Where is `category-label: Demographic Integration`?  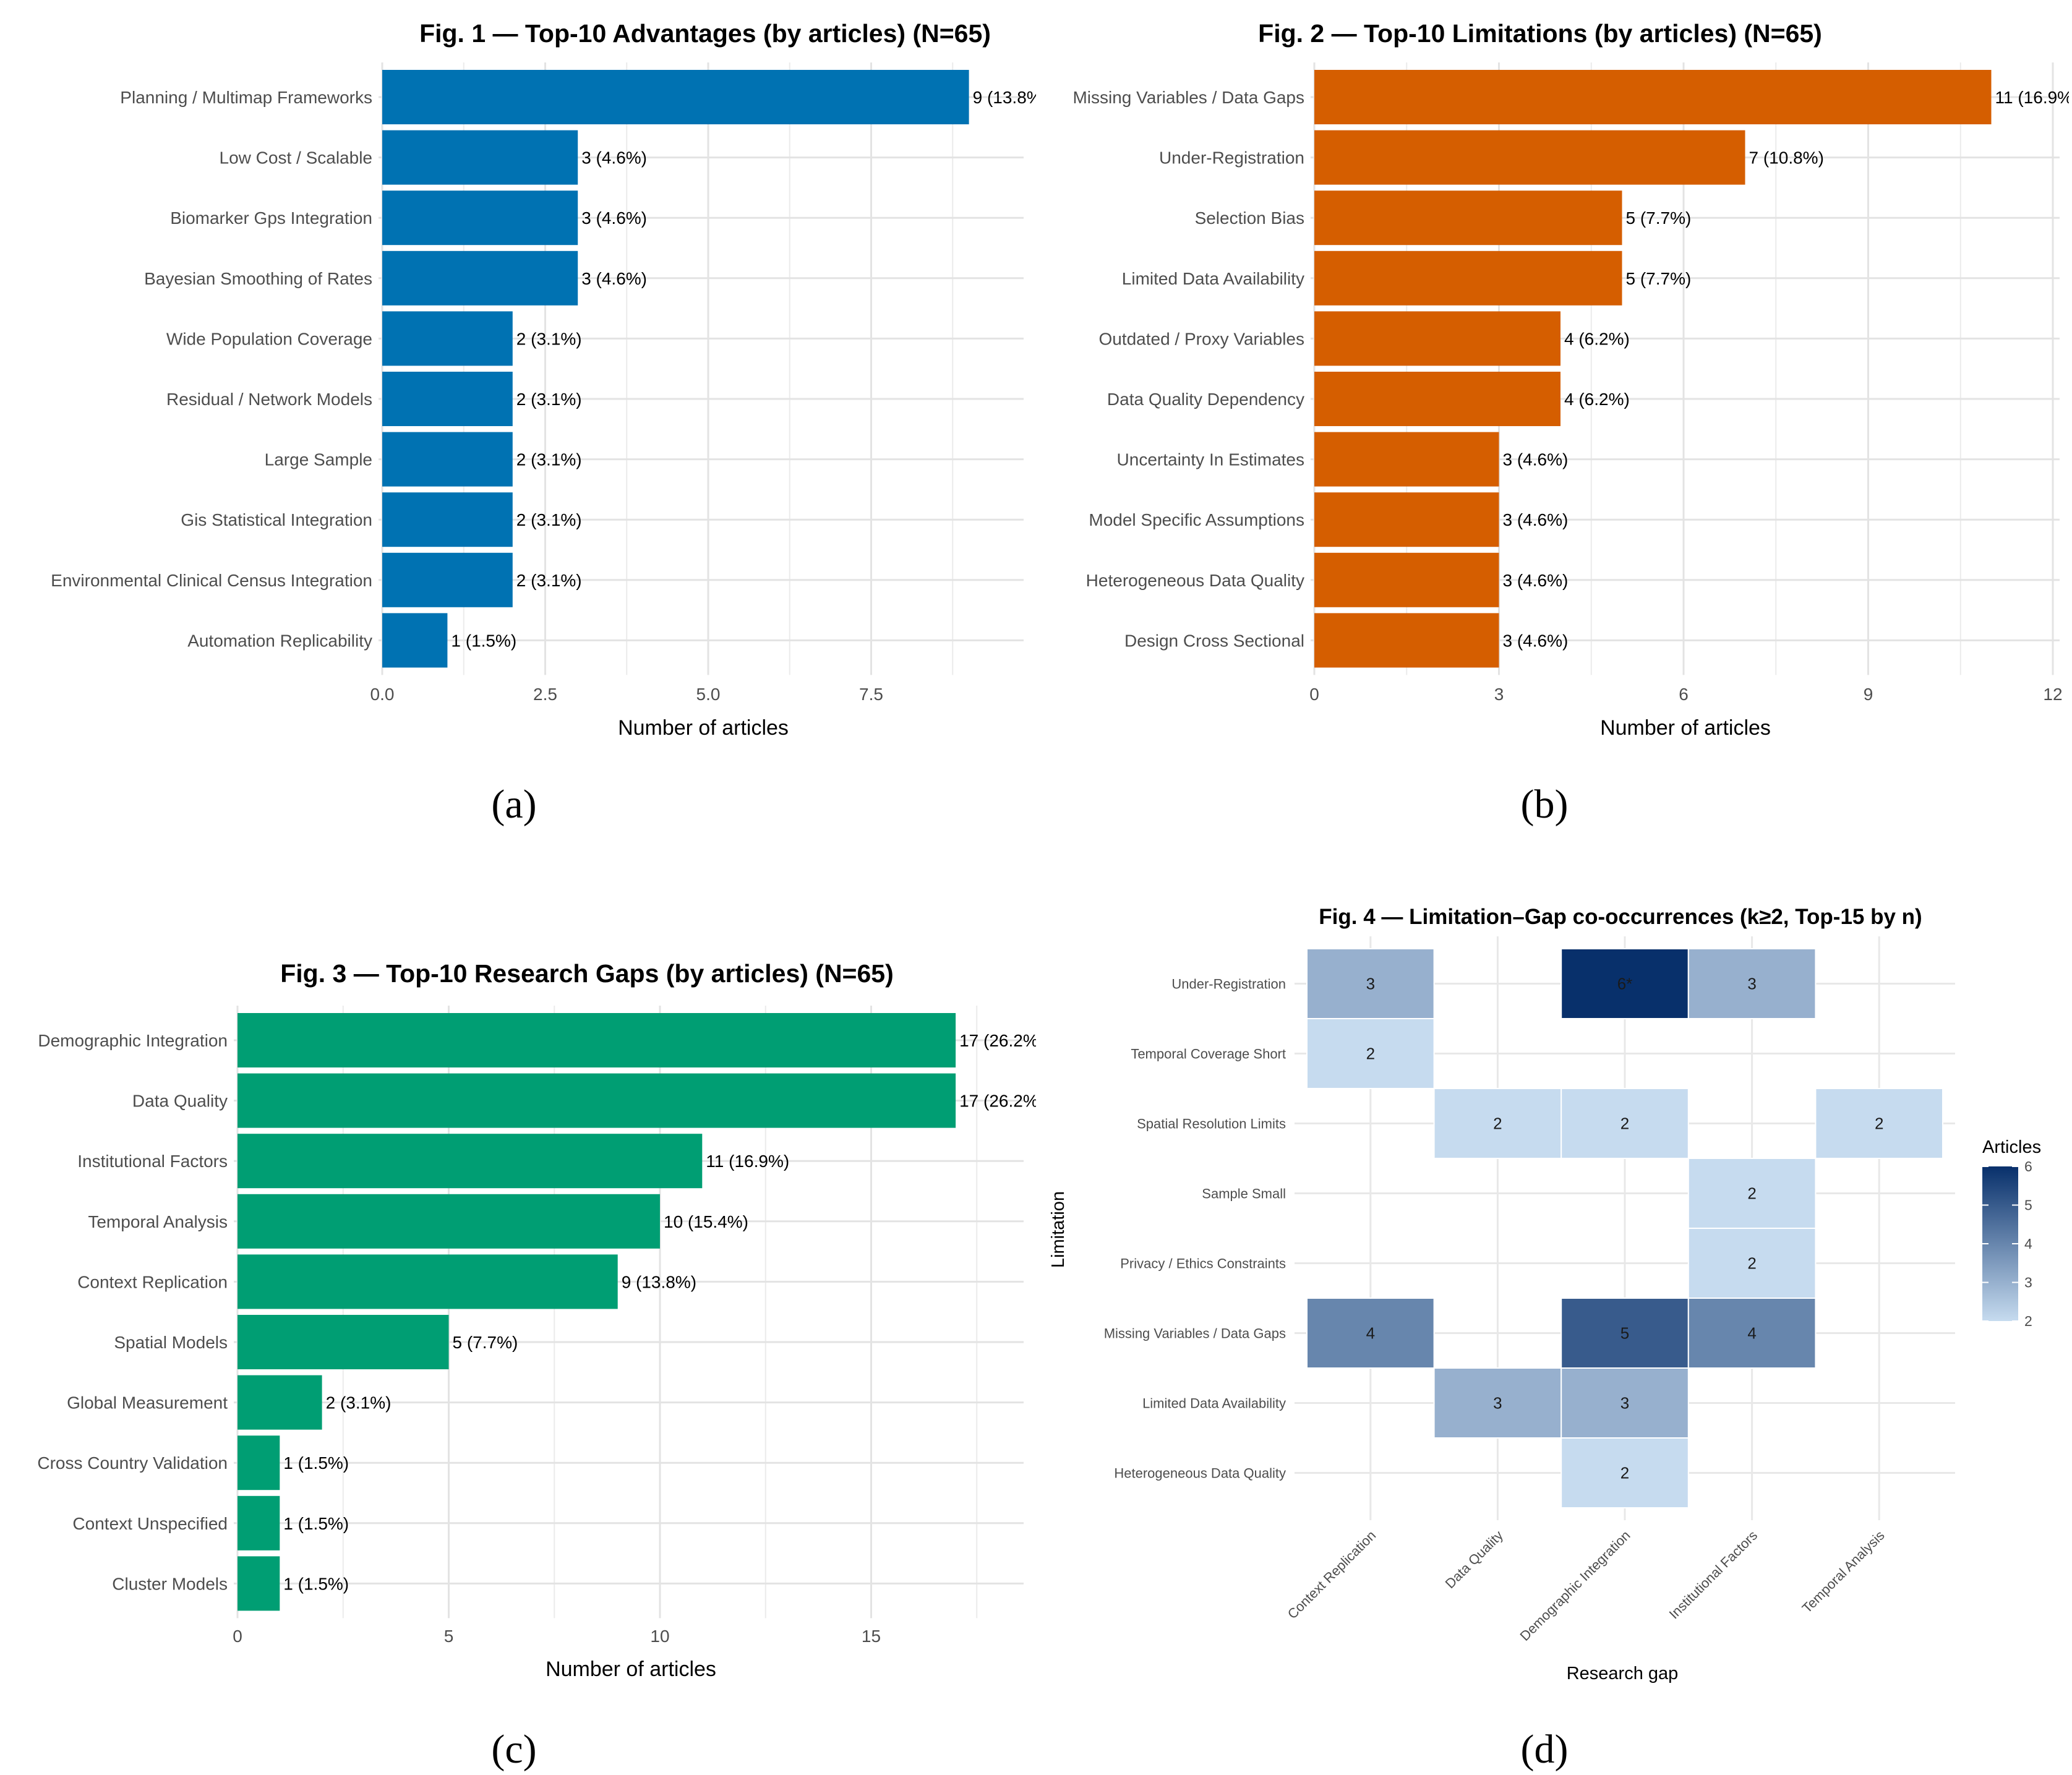
category-label: Demographic Integration is located at coordinates (133, 1040).